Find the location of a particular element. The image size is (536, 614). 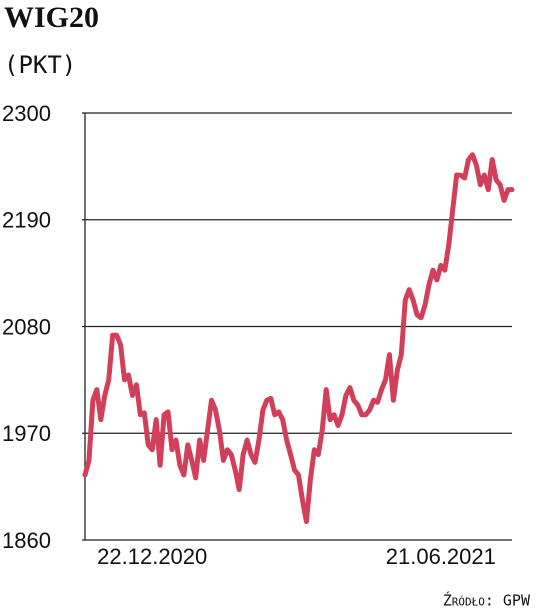

y-tick-label: 2300 is located at coordinates (26, 113).